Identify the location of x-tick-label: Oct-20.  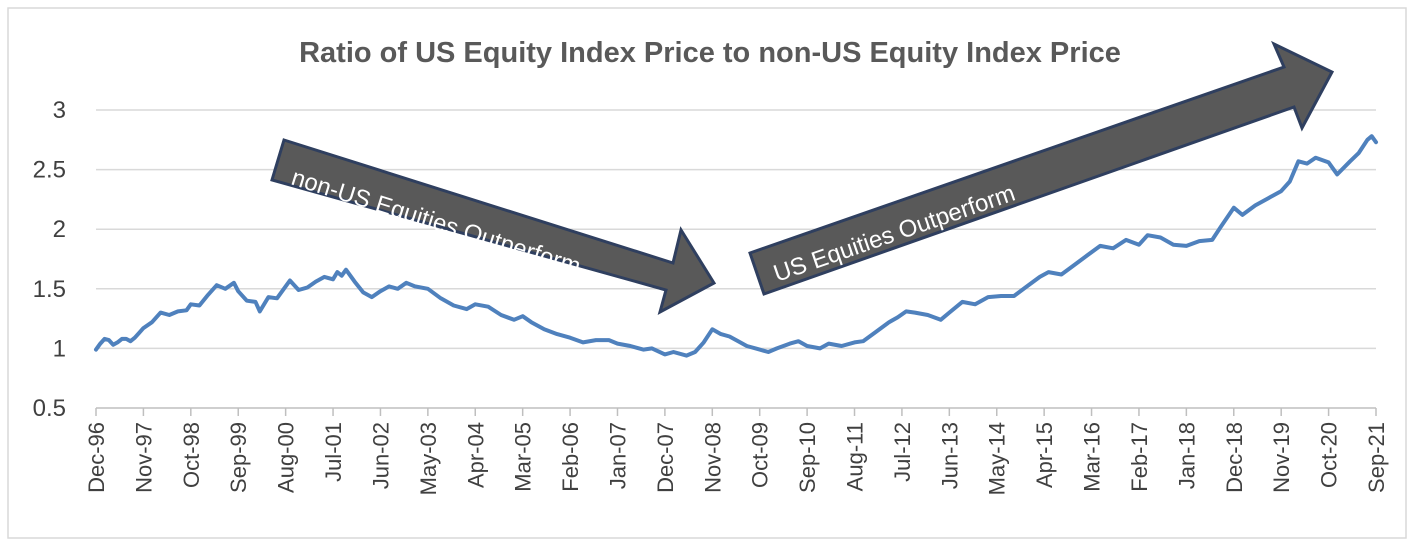
(1329, 455).